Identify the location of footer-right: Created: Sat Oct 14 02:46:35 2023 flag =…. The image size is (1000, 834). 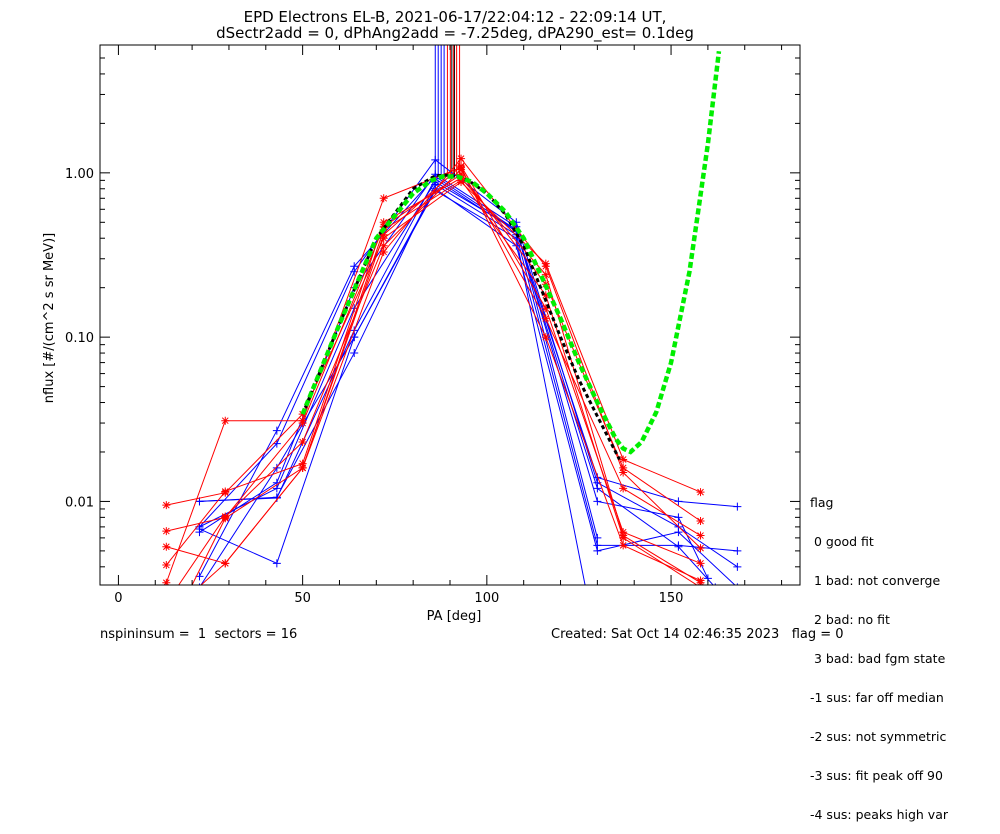
(697, 634).